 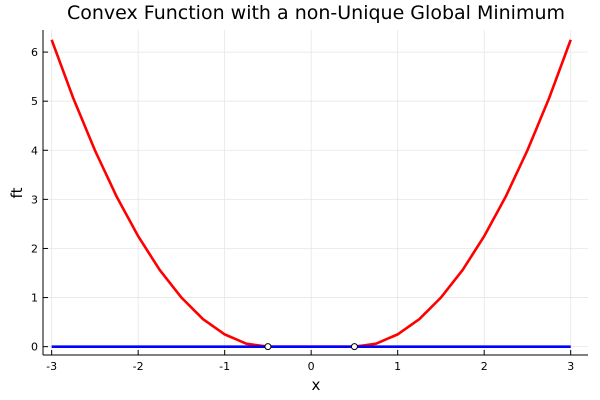 What do you see at coordinates (34, 298) in the screenshot?
I see `y-tick-label: 1` at bounding box center [34, 298].